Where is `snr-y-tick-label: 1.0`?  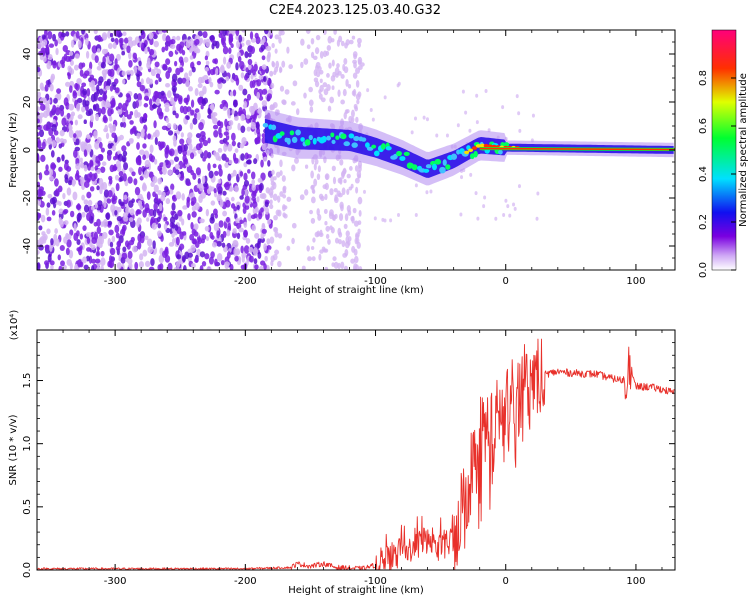
snr-y-tick-label: 1.0 is located at coordinates (27, 444).